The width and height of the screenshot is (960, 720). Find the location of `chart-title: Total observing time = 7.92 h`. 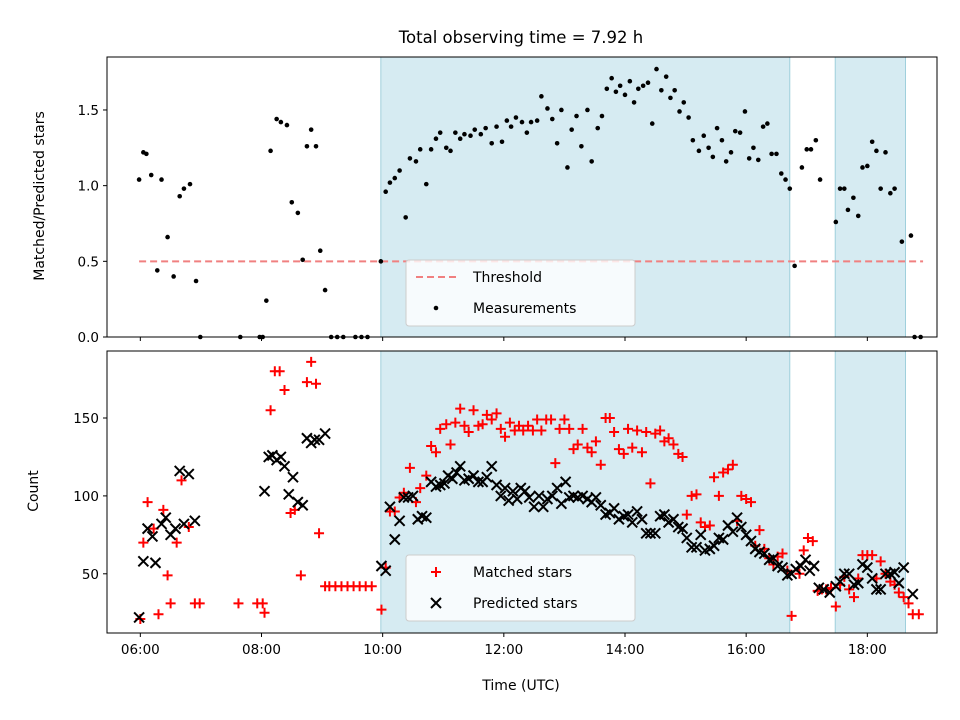

chart-title: Total observing time = 7.92 h is located at coordinates (520, 37).